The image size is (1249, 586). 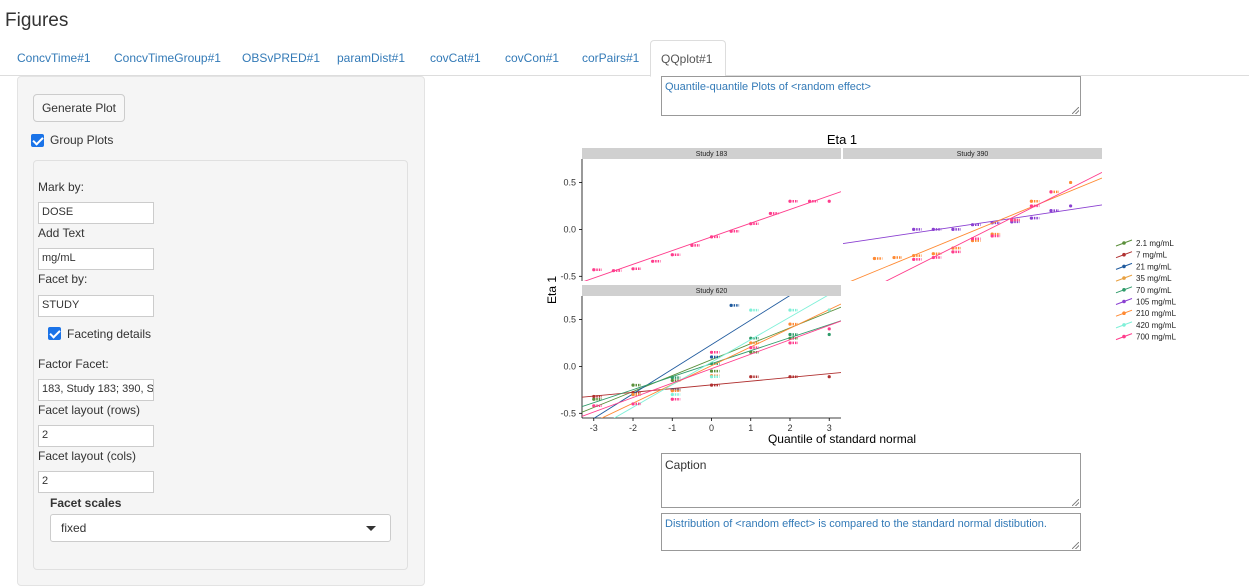 I want to click on tab-qqplot: QQplot#1, so click(x=688, y=58).